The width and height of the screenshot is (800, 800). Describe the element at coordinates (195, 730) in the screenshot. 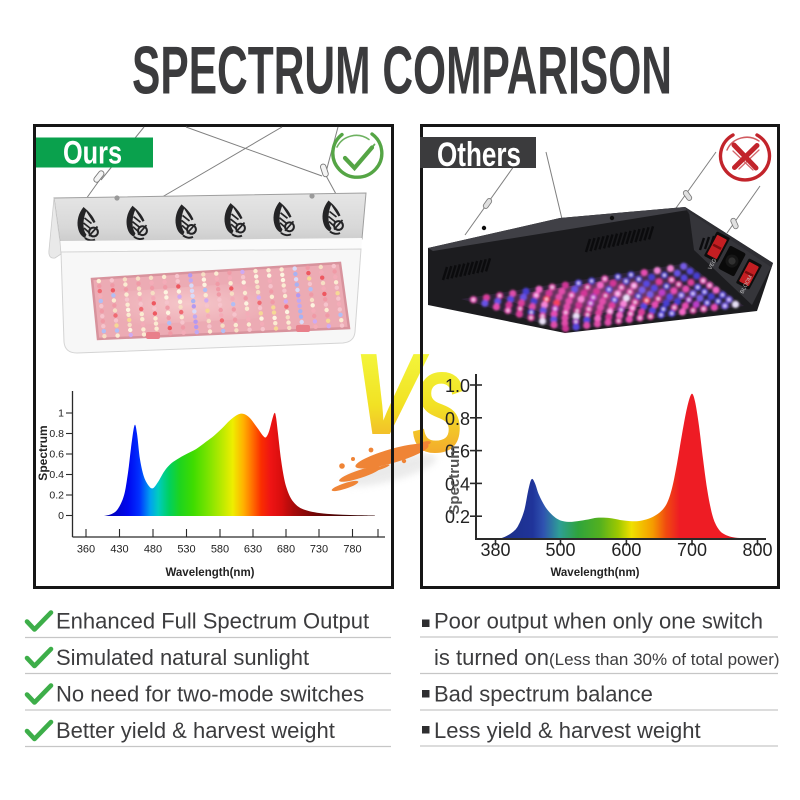

I see `svg-text: Better yield & harvest weight` at that location.